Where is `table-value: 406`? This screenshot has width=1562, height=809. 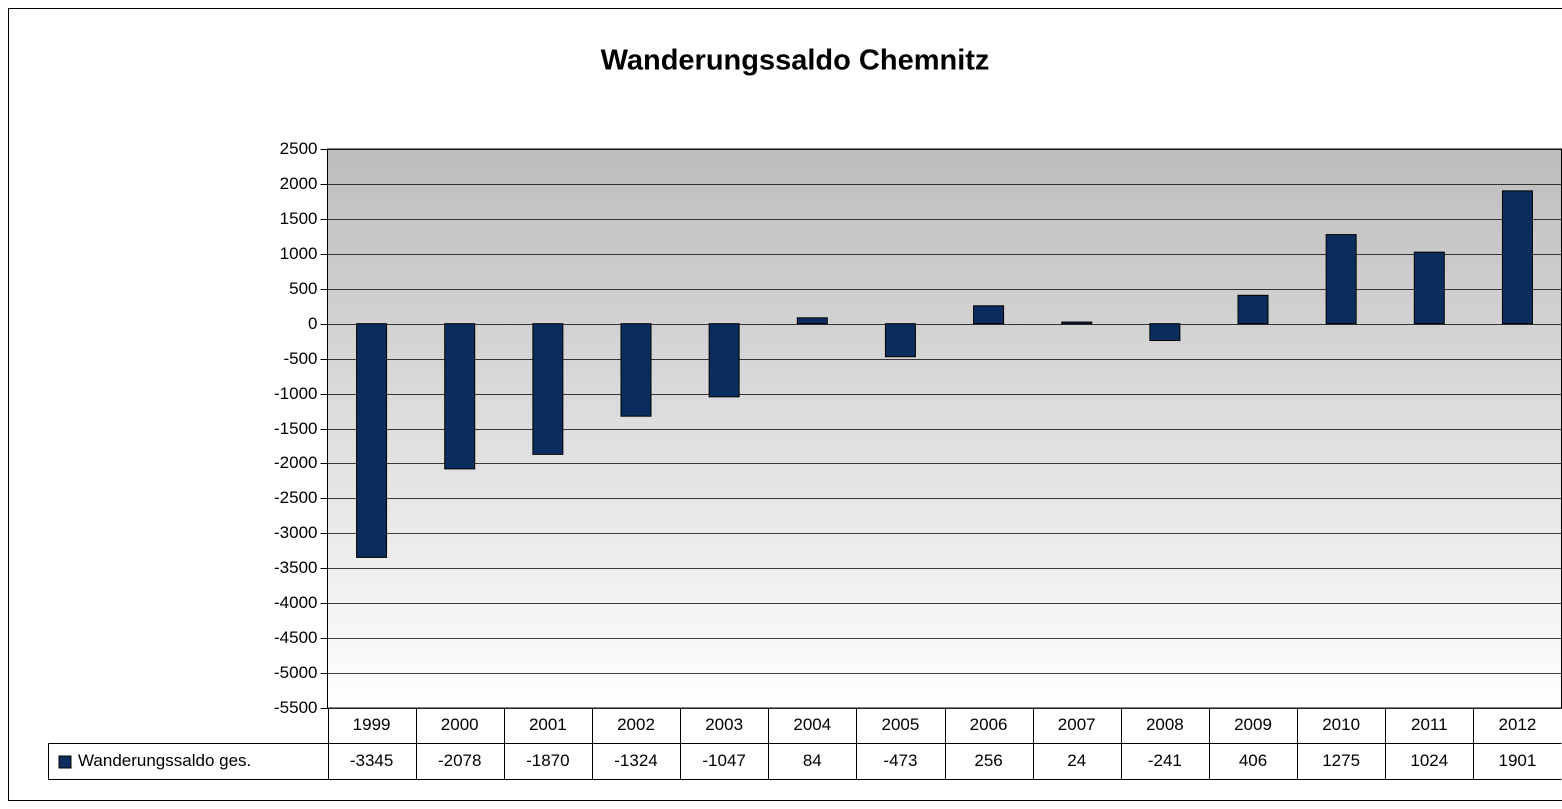
table-value: 406 is located at coordinates (1253, 760).